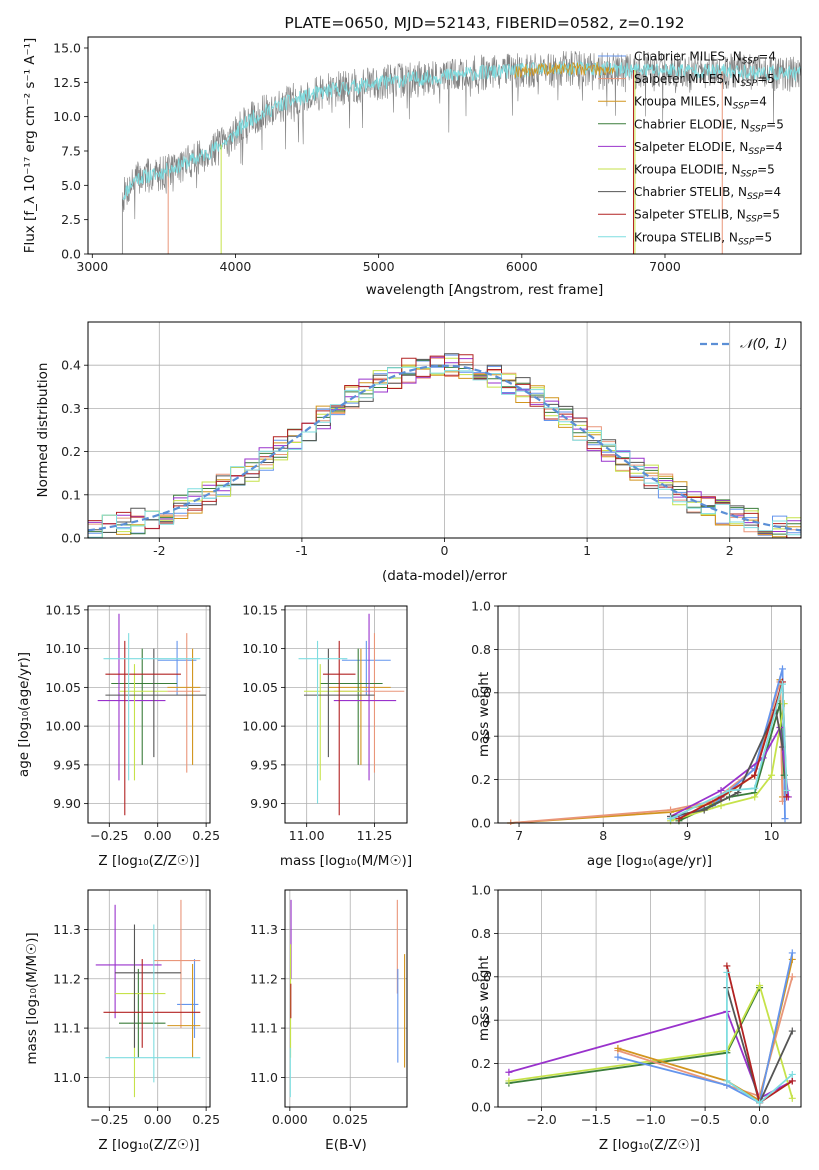  What do you see at coordinates (481, 649) in the screenshot?
I see `y-tick-label: 0.8` at bounding box center [481, 649].